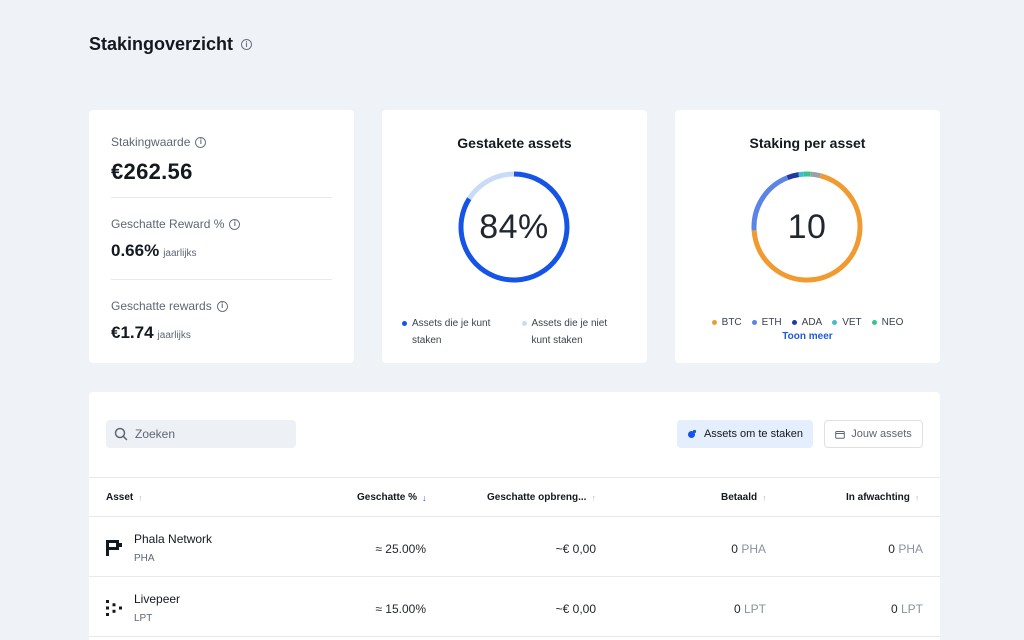  Describe the element at coordinates (739, 497) in the screenshot. I see `col-paid-label: Betaald` at that location.